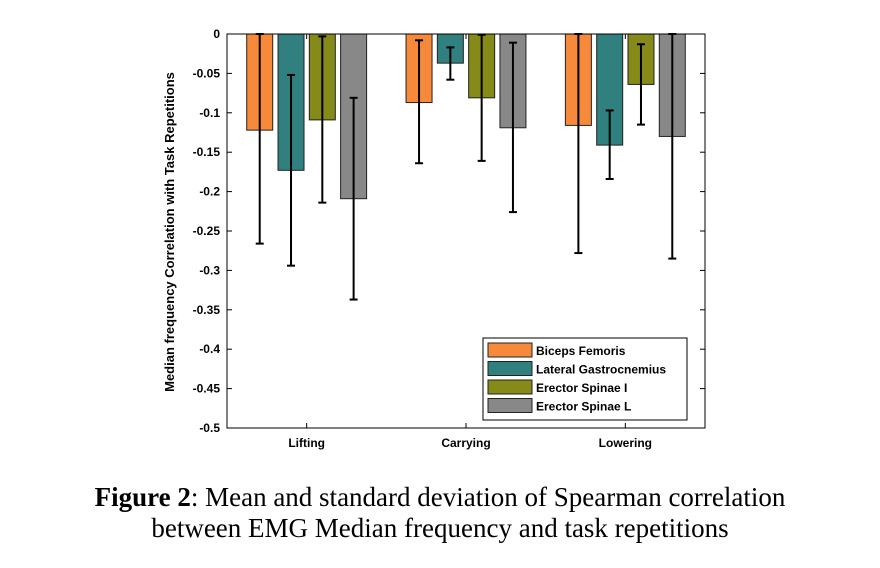 The width and height of the screenshot is (880, 568). I want to click on x-tick-label: Lifting, so click(306, 443).